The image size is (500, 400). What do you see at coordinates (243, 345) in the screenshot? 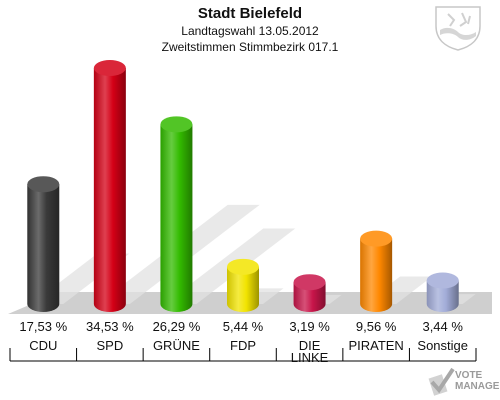
I see `category-label: FDP` at bounding box center [243, 345].